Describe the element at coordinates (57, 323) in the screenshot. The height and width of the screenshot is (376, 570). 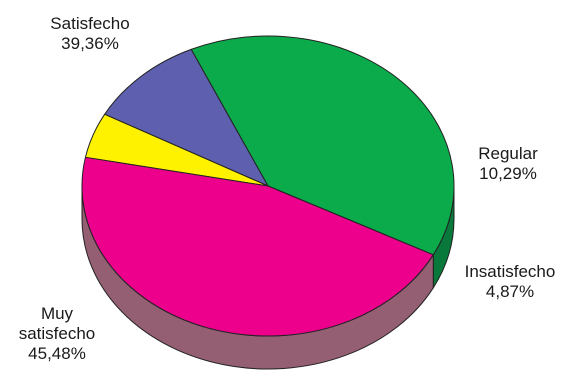
I see `slice-name-muy-satisfecho: Muy satisfecho` at that location.